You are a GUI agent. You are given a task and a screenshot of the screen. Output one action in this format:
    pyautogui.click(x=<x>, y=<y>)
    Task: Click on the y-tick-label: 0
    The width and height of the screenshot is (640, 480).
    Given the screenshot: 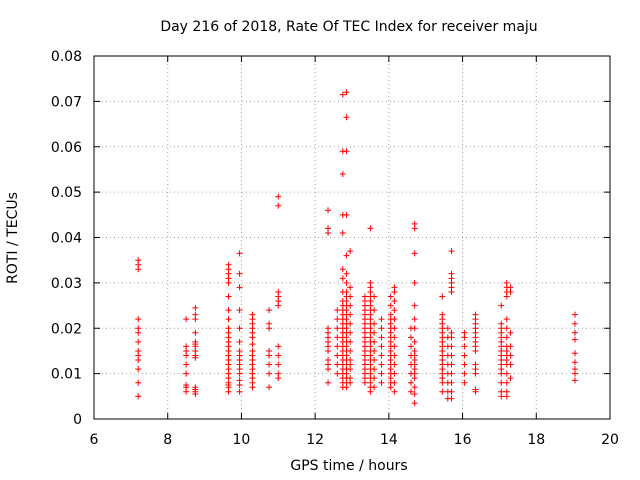 What is the action you would take?
    pyautogui.click(x=77, y=420)
    